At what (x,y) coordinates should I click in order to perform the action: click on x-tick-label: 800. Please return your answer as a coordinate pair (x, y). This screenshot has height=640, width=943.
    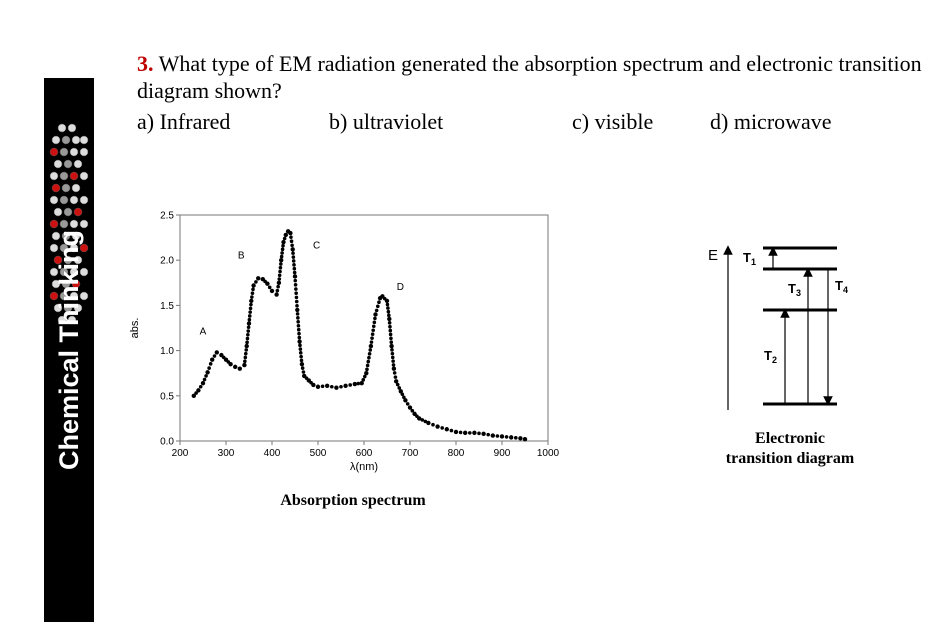
    Looking at the image, I should click on (456, 453).